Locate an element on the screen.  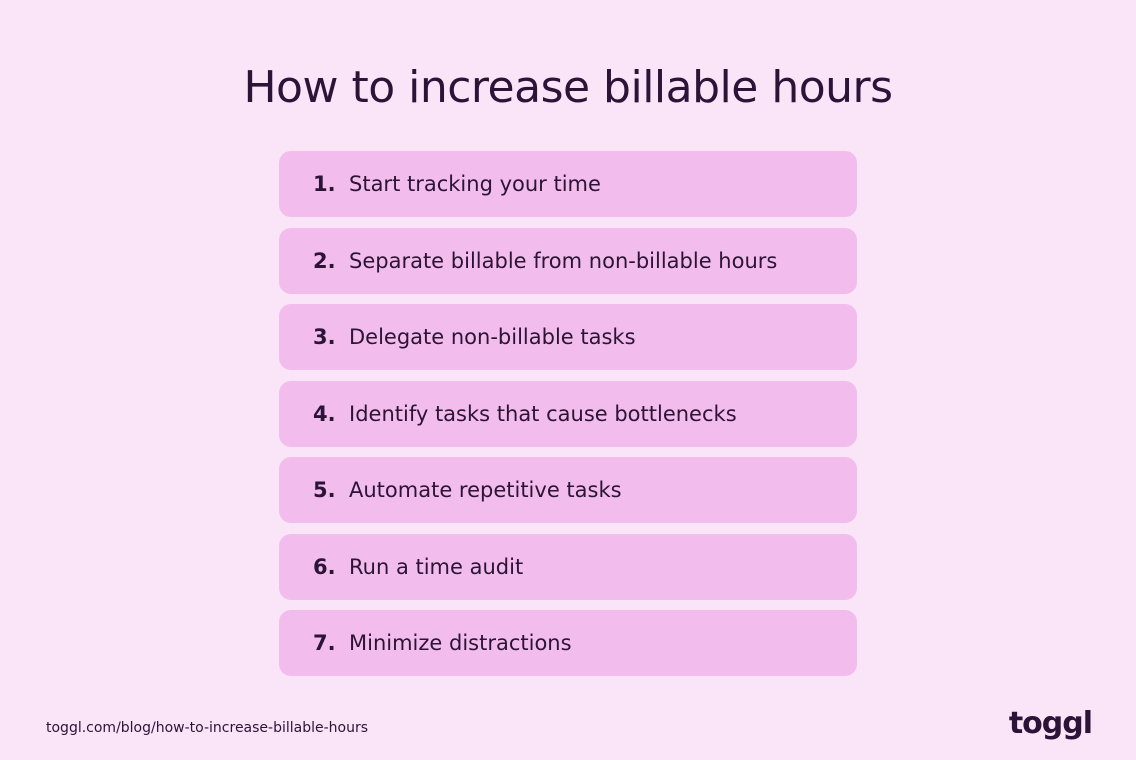
list-item: 1. Start tracking your time is located at coordinates (568, 184).